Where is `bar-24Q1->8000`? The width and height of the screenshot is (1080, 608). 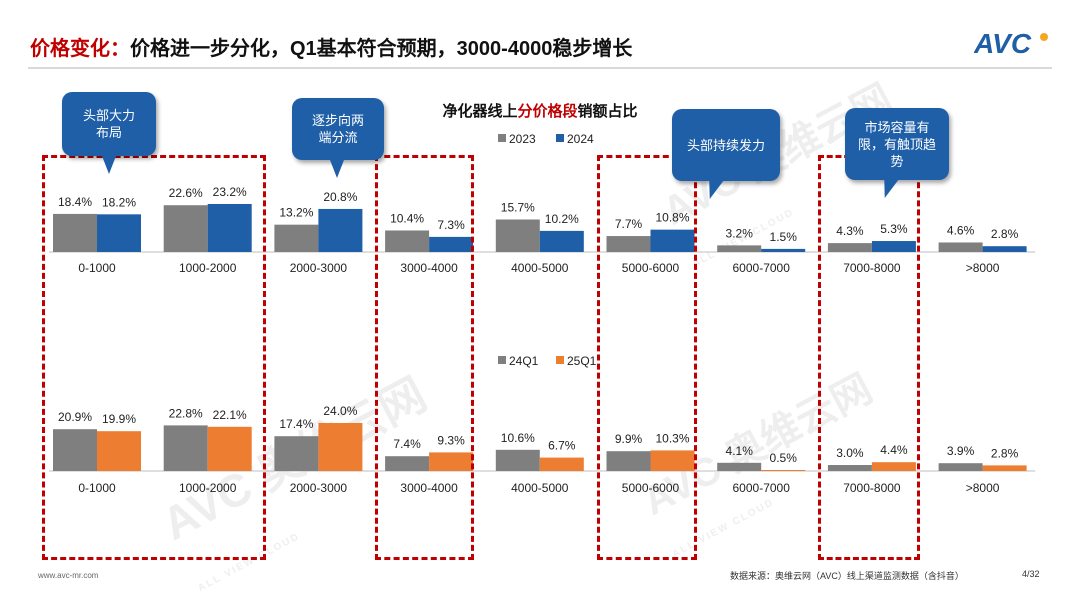
bar-24Q1->8000 is located at coordinates (960, 467).